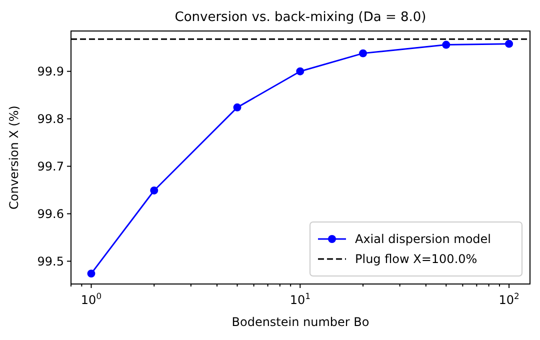 The height and width of the screenshot is (340, 540). I want to click on x-tick-label: 10$^{1}$, so click(300, 299).